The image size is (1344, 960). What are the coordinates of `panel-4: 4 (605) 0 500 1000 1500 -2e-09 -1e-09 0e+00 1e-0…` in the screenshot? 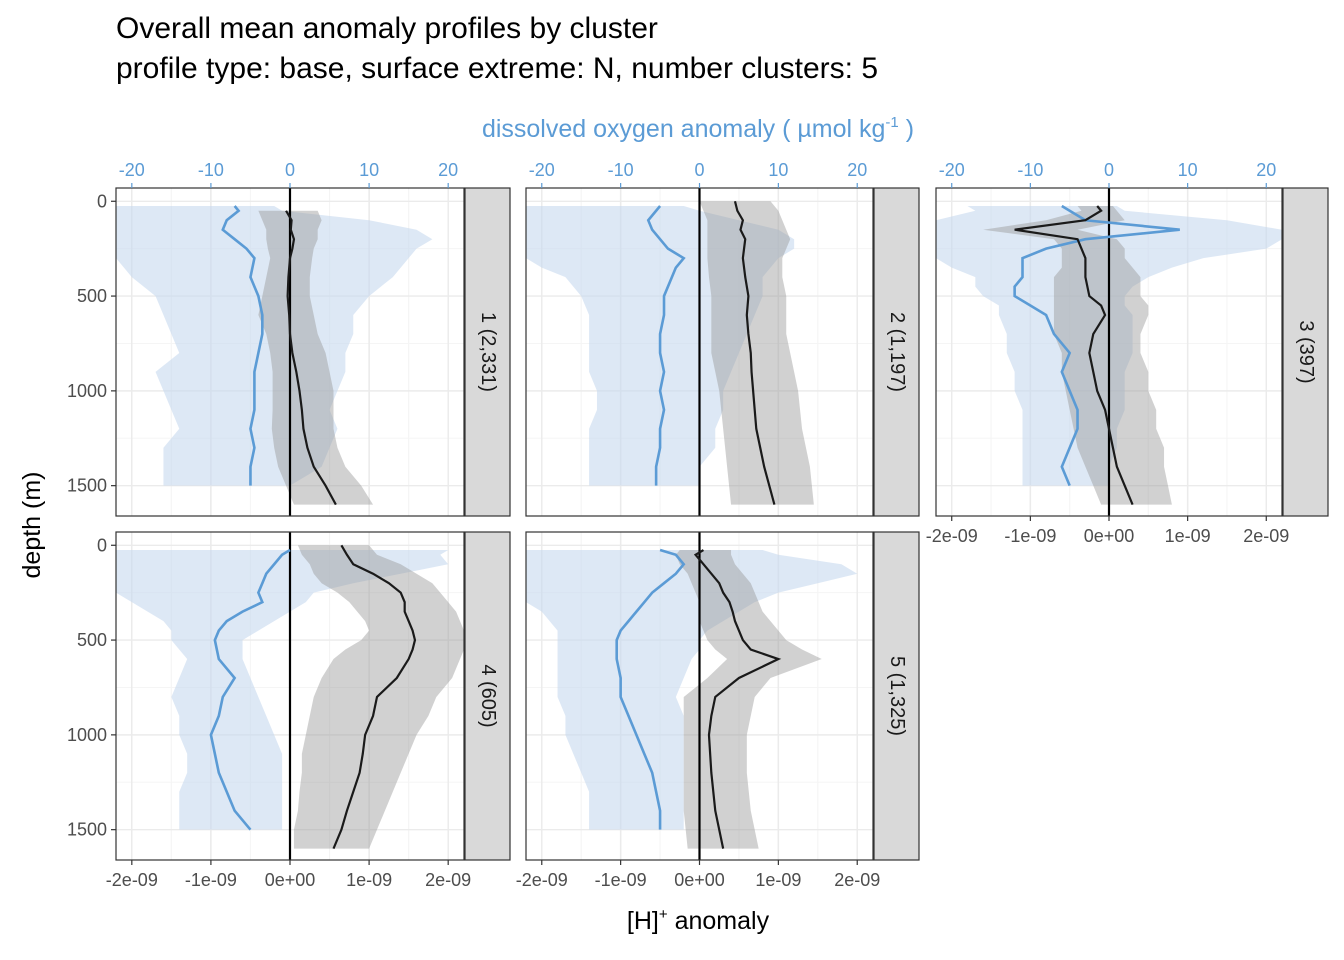 It's located at (289, 710).